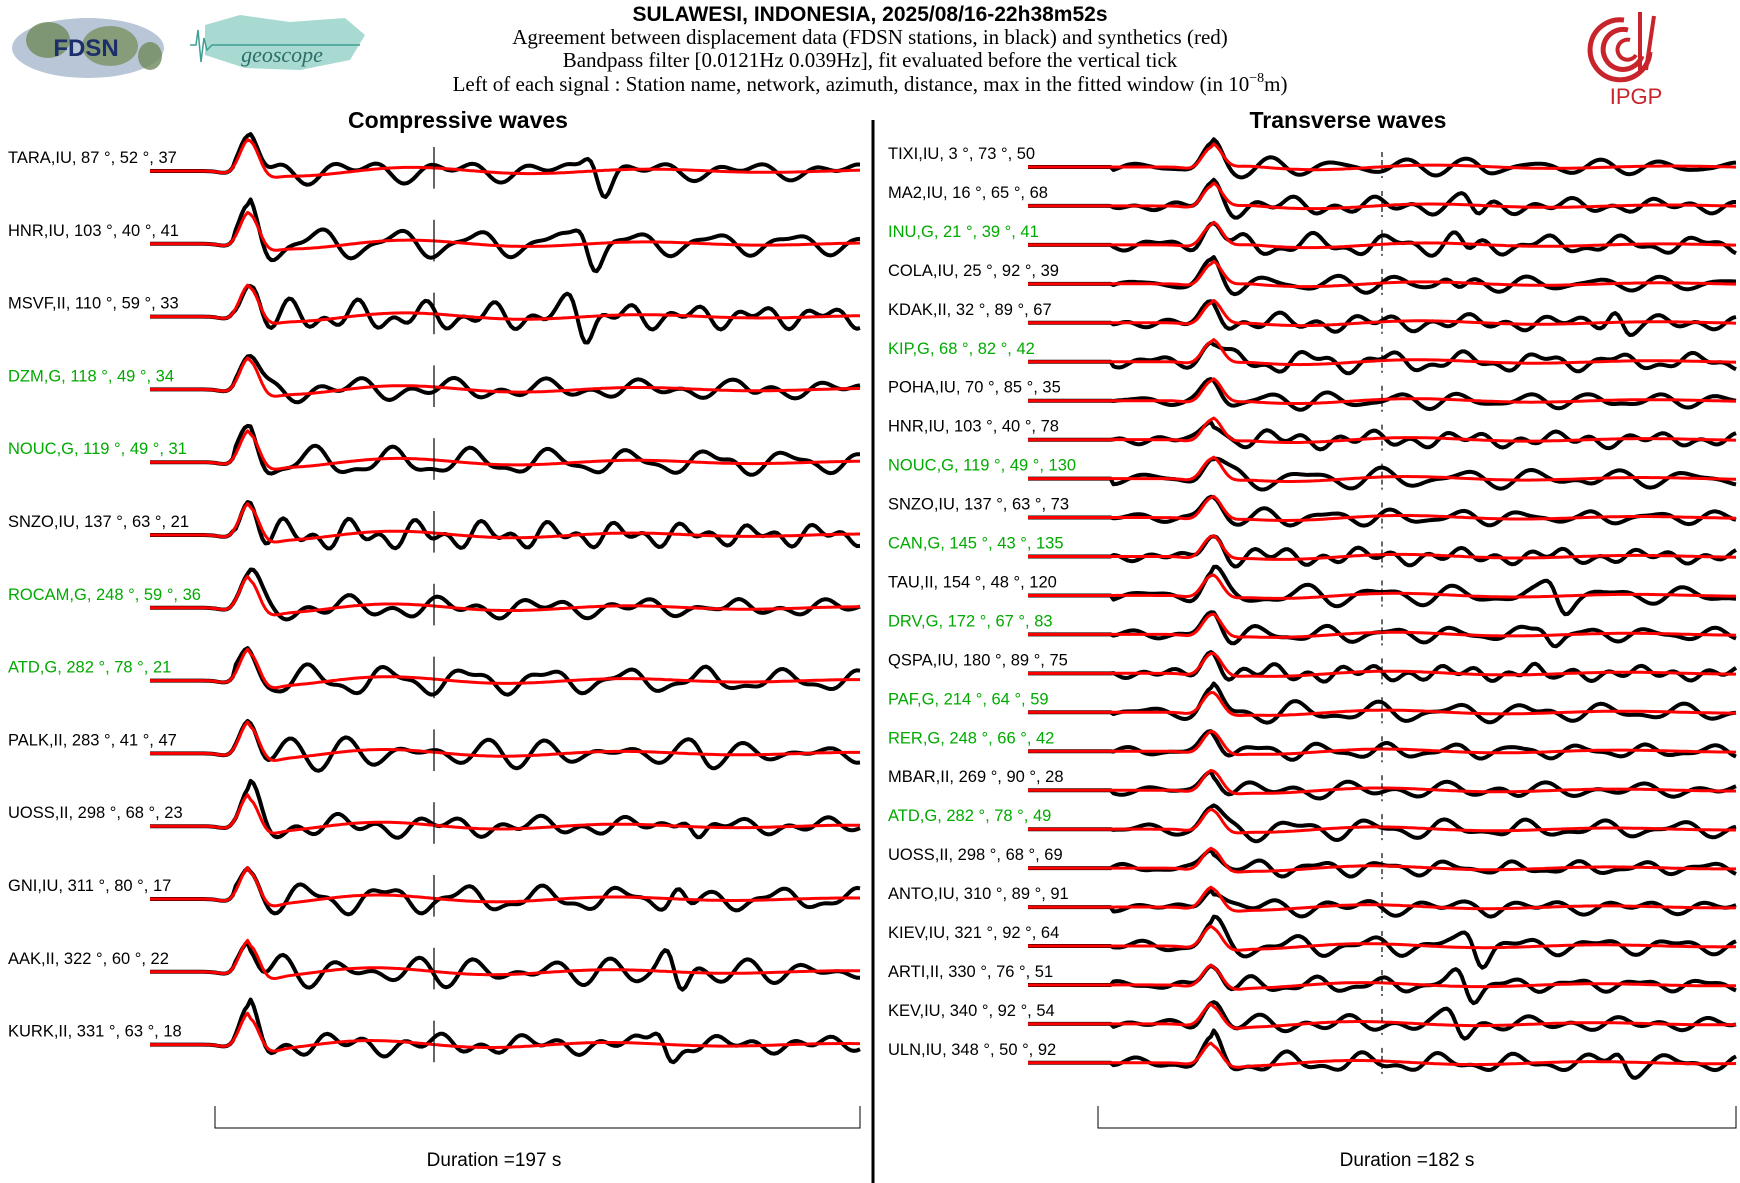 The width and height of the screenshot is (1740, 1183). I want to click on panel-title-transverse: Transverse waves, so click(1348, 120).